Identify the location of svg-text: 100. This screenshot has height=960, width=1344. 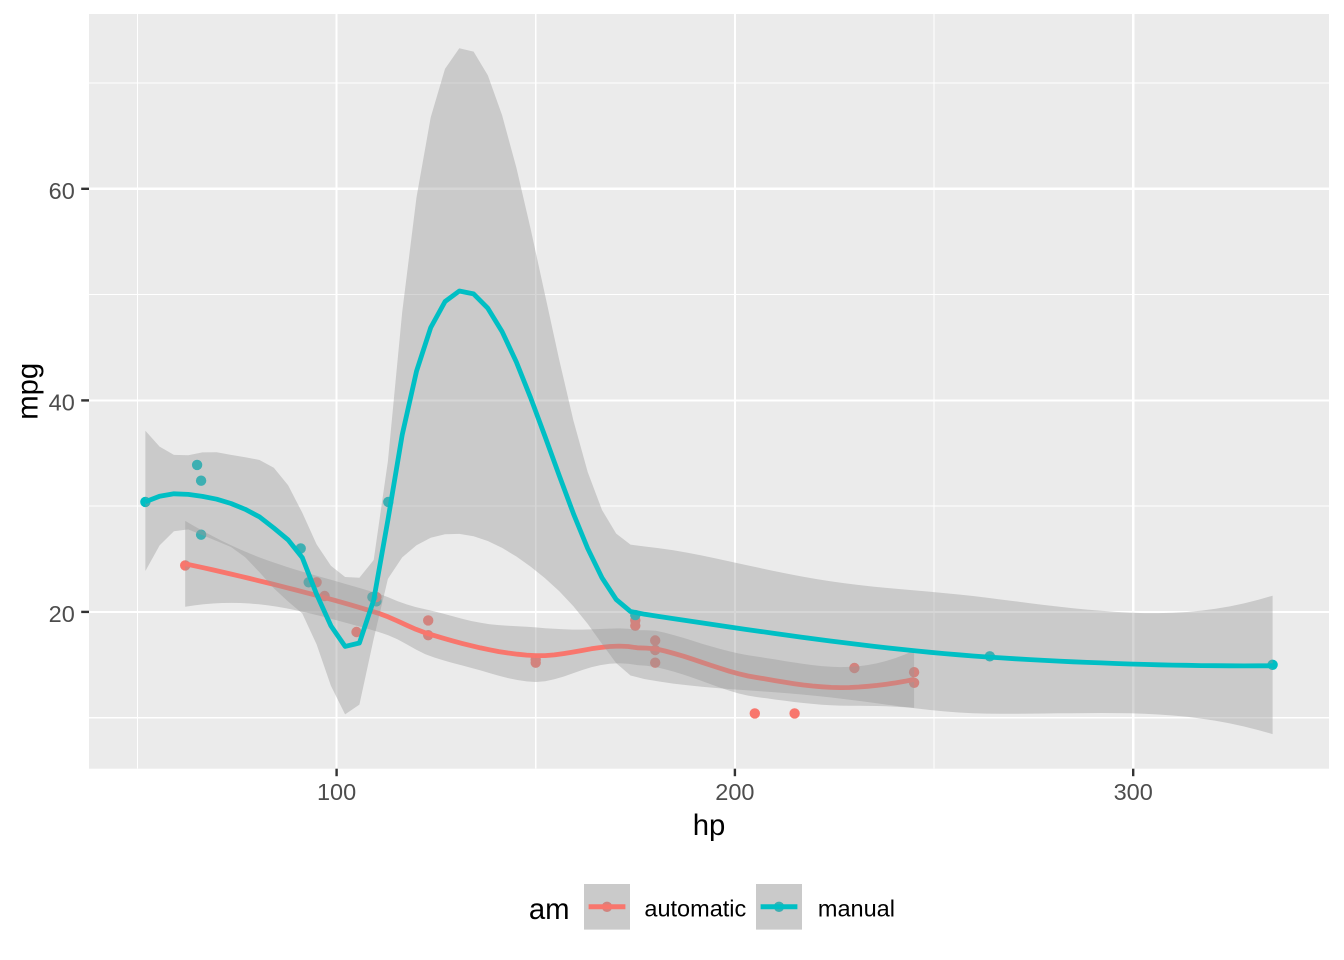
(336, 792).